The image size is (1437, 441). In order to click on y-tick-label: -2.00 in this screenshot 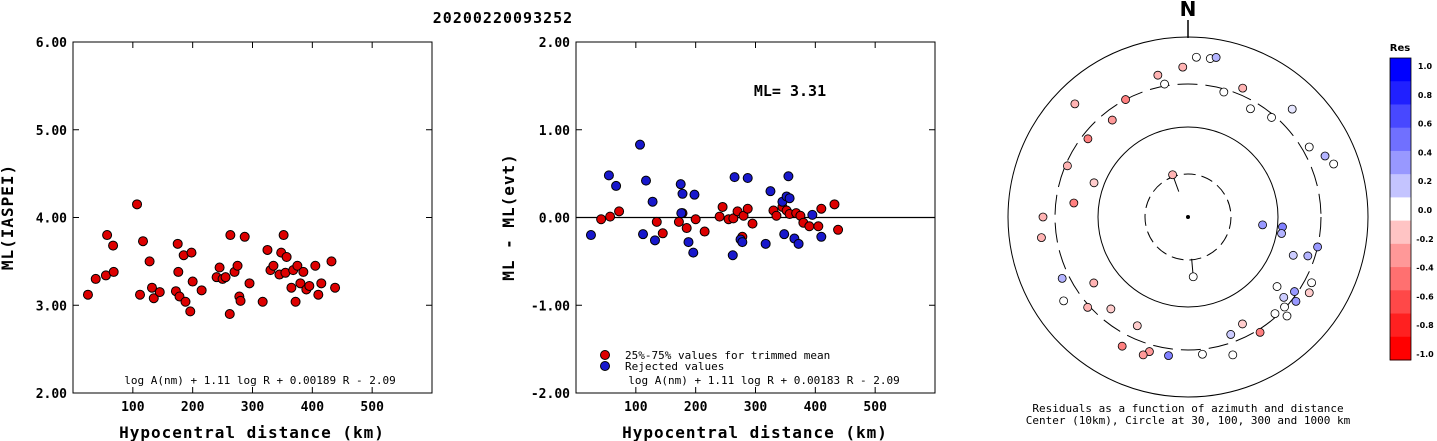, I will do `click(550, 394)`.